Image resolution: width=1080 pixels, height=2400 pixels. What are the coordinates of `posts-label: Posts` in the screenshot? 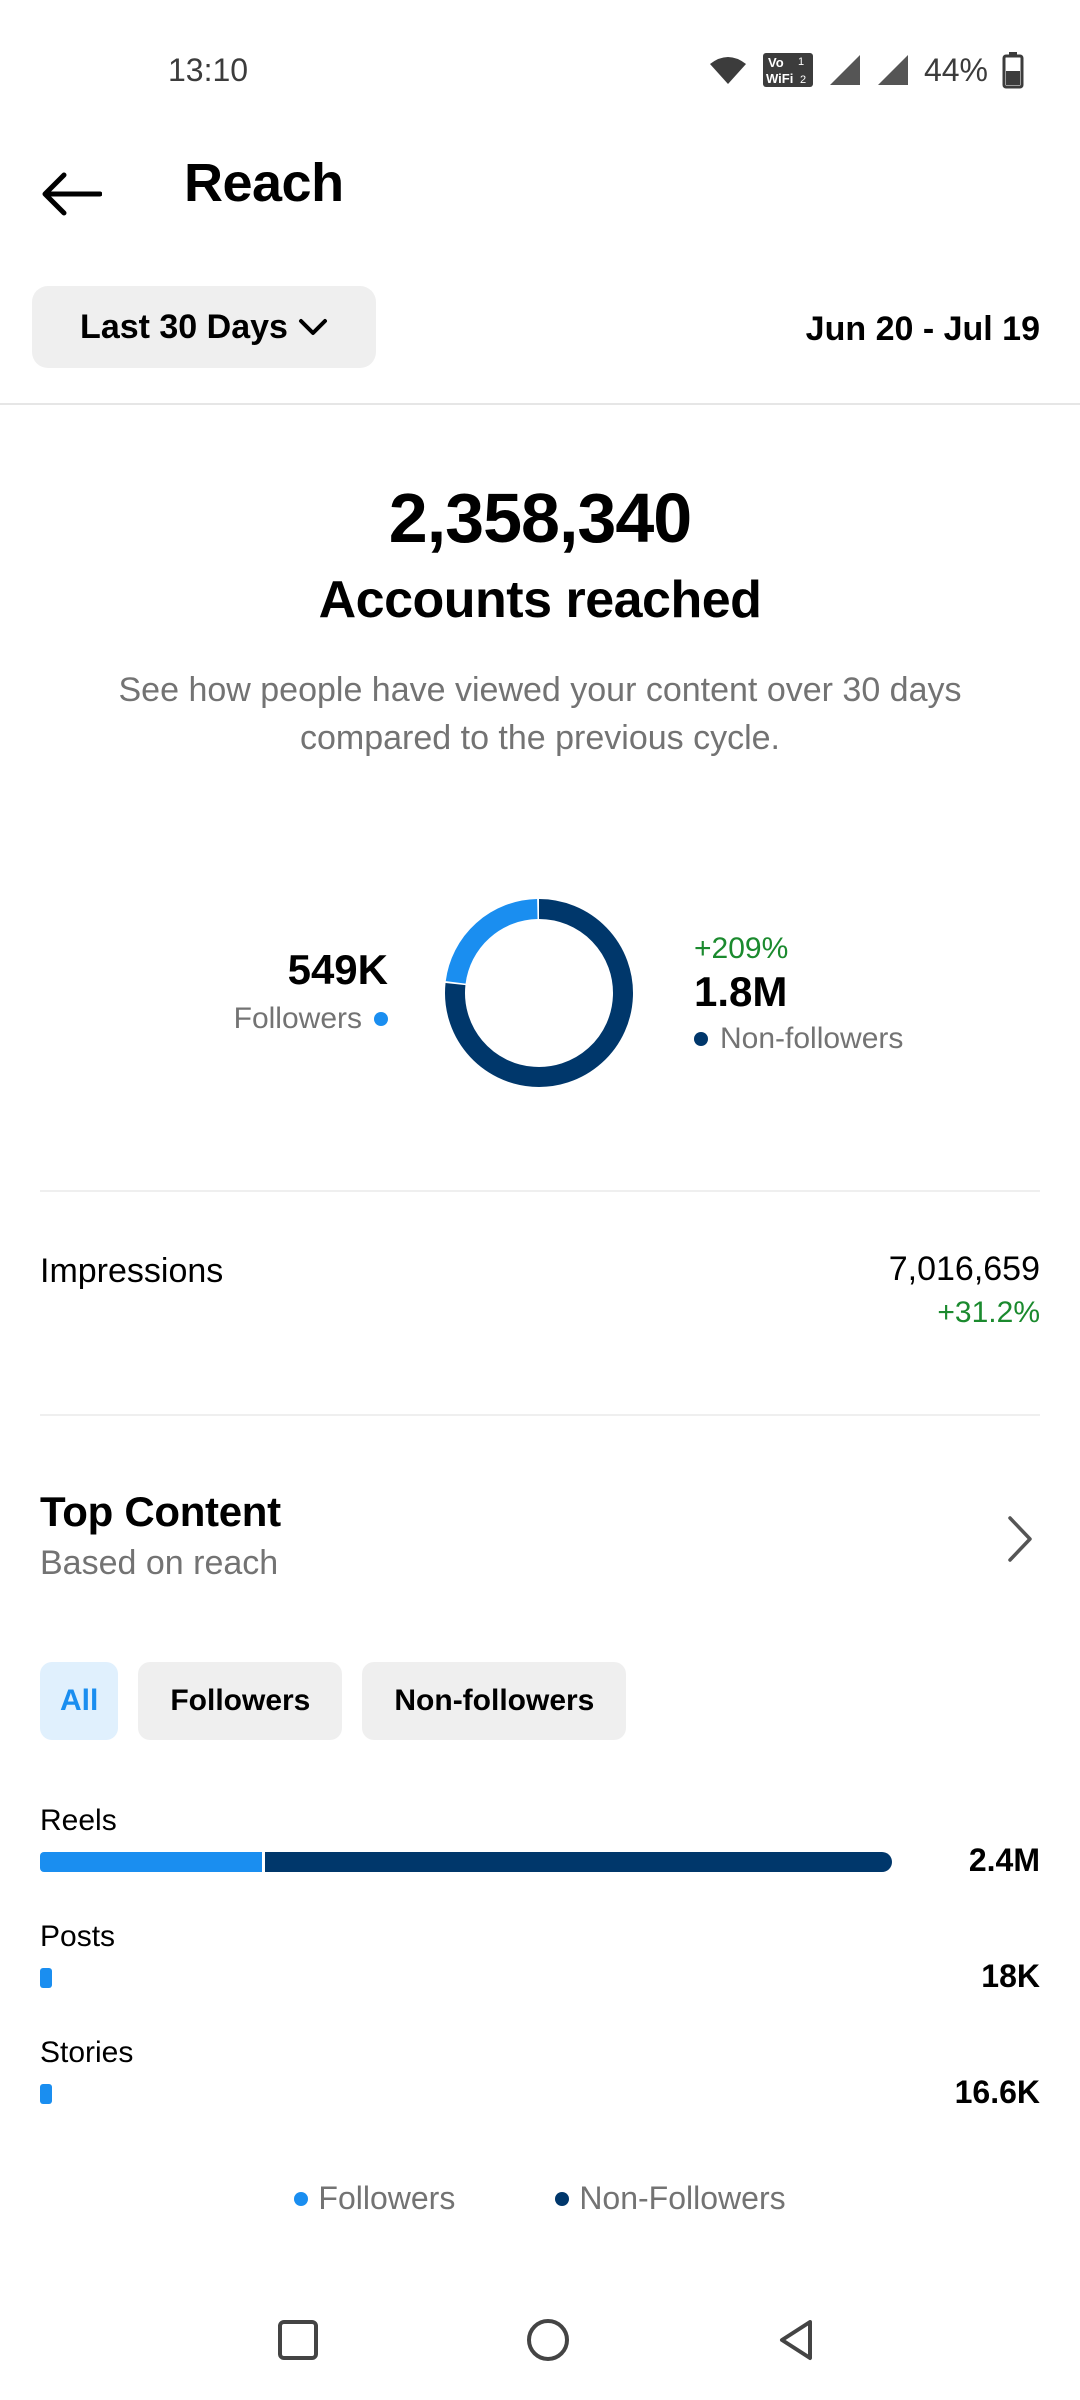 It's located at (78, 1936).